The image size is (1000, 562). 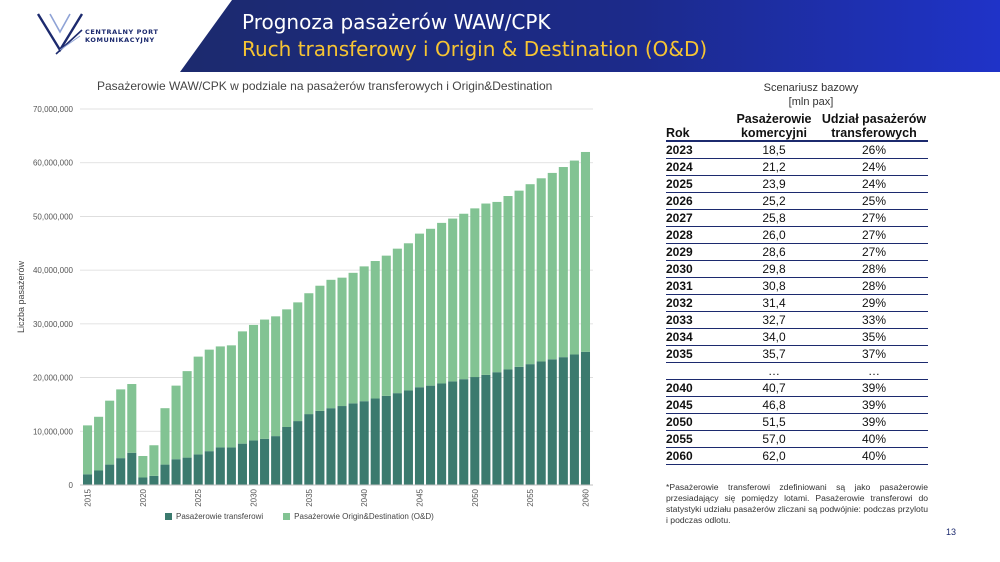 What do you see at coordinates (697, 167) in the screenshot?
I see `table-cell-year: 2024` at bounding box center [697, 167].